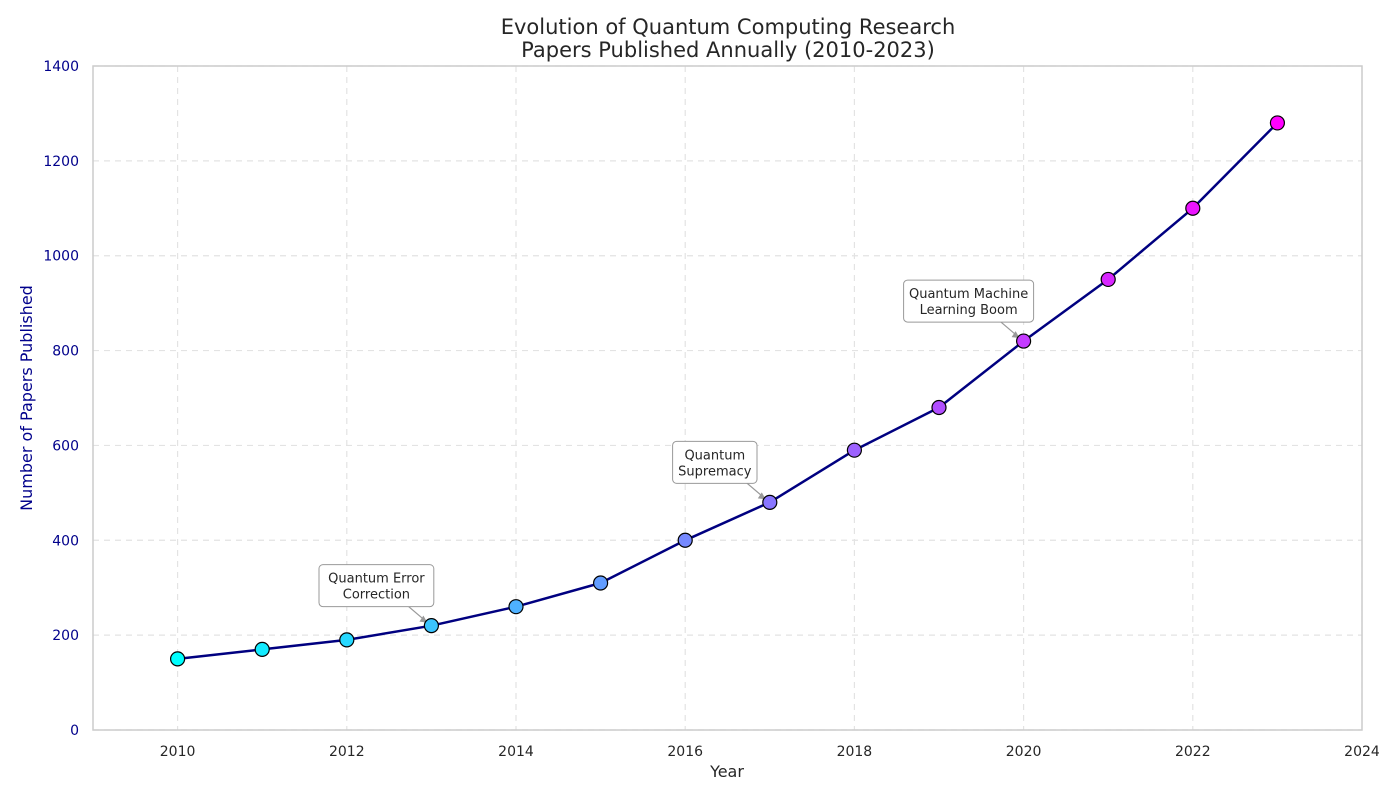  I want to click on annotation-text: Correction, so click(376, 595).